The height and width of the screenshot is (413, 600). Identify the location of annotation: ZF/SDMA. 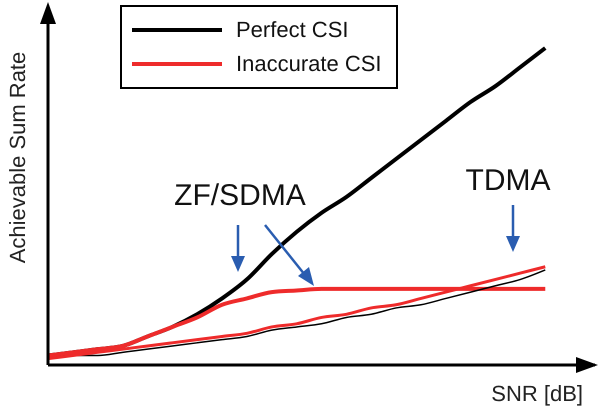
(240, 195).